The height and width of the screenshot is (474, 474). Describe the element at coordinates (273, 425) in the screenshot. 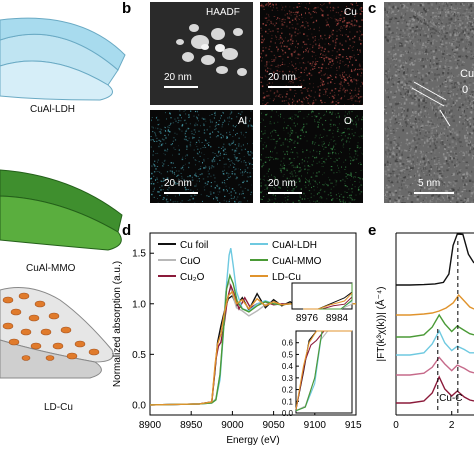

I see `x-tick-label: 9050` at that location.